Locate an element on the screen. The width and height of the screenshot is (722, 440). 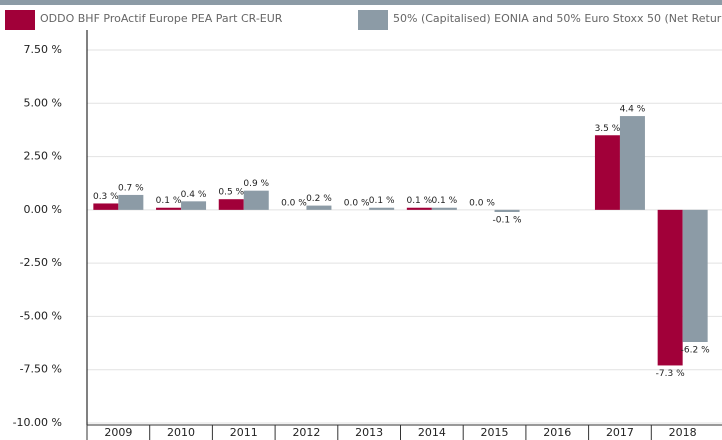
y-tick-label: -2.50 % is located at coordinates (41, 262).